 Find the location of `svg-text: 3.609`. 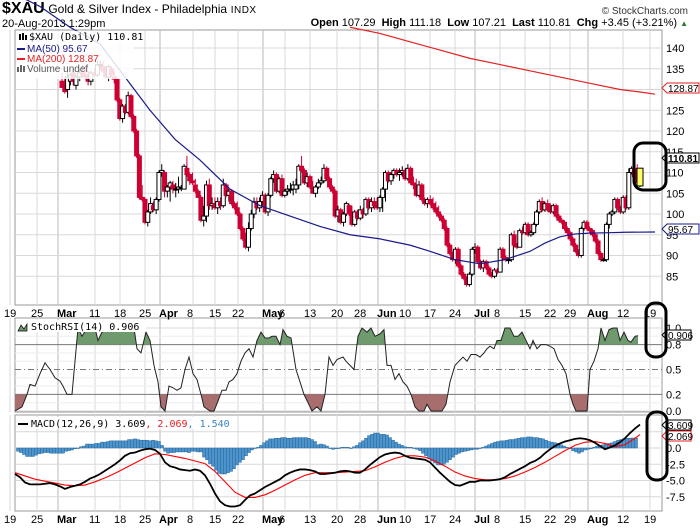

svg-text: 3.609 is located at coordinates (680, 426).